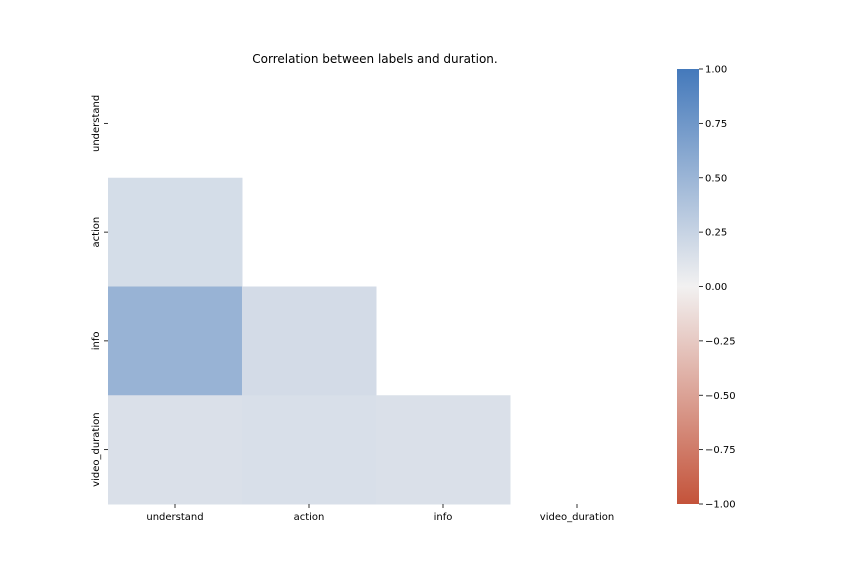 This screenshot has width=864, height=576. What do you see at coordinates (96, 449) in the screenshot?
I see `y-tick-label: video_duration` at bounding box center [96, 449].